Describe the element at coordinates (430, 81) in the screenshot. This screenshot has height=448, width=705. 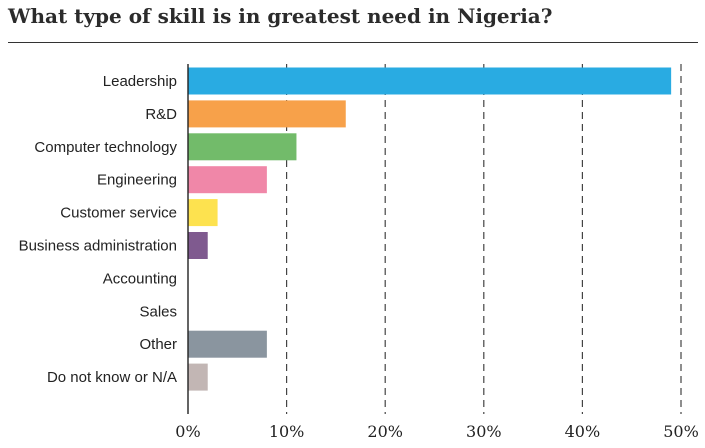
I see `bar-leadership` at that location.